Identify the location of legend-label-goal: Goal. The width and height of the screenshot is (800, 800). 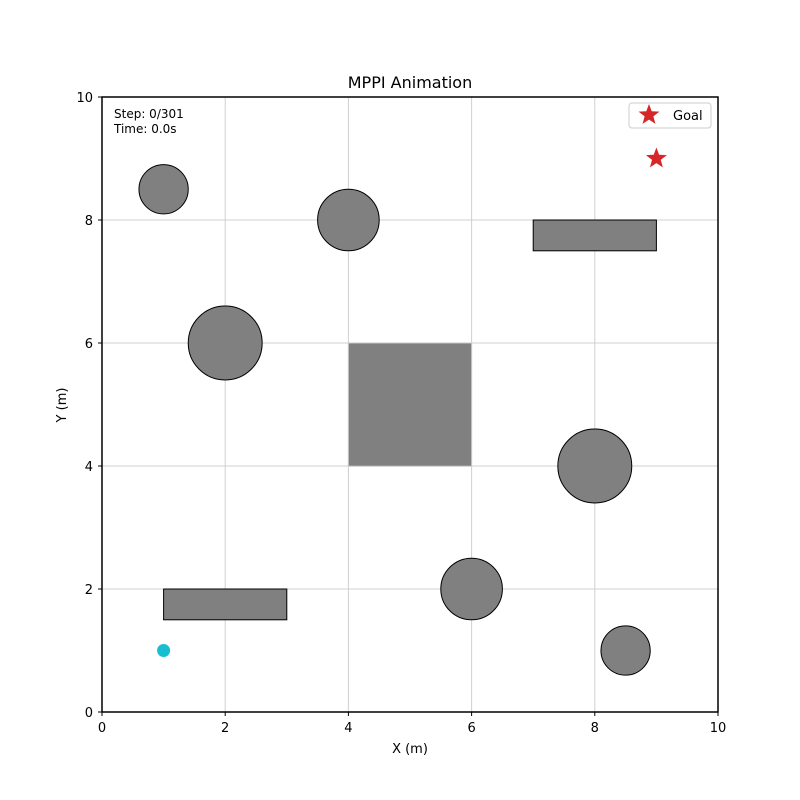
(688, 116).